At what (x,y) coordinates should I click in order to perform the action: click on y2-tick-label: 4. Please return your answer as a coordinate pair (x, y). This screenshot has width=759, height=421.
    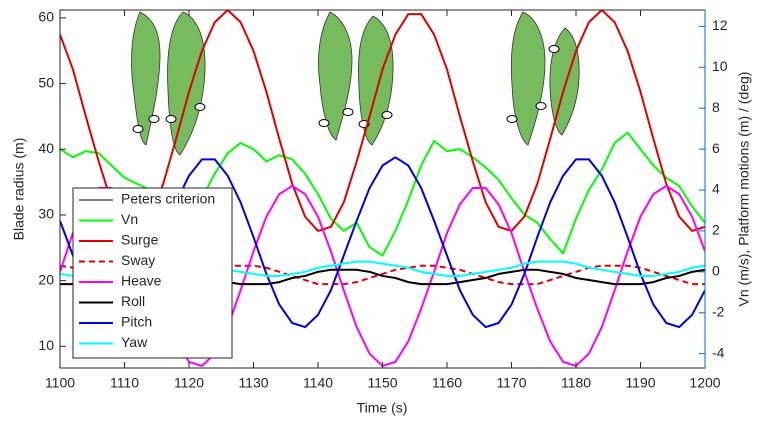
    Looking at the image, I should click on (716, 189).